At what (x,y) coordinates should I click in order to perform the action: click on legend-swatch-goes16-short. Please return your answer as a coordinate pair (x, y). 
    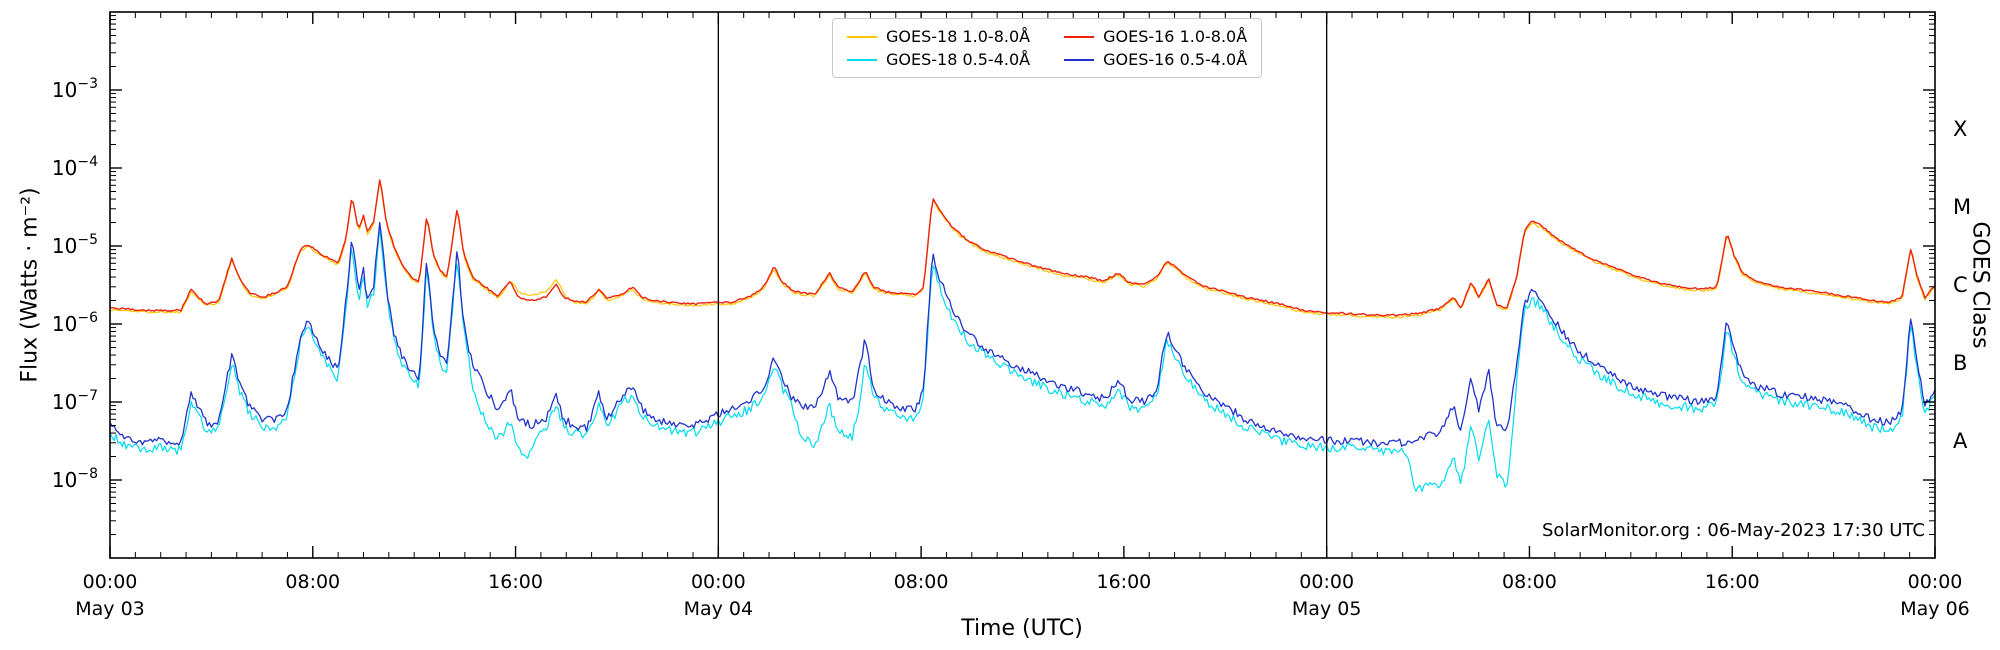
    Looking at the image, I should click on (1079, 59).